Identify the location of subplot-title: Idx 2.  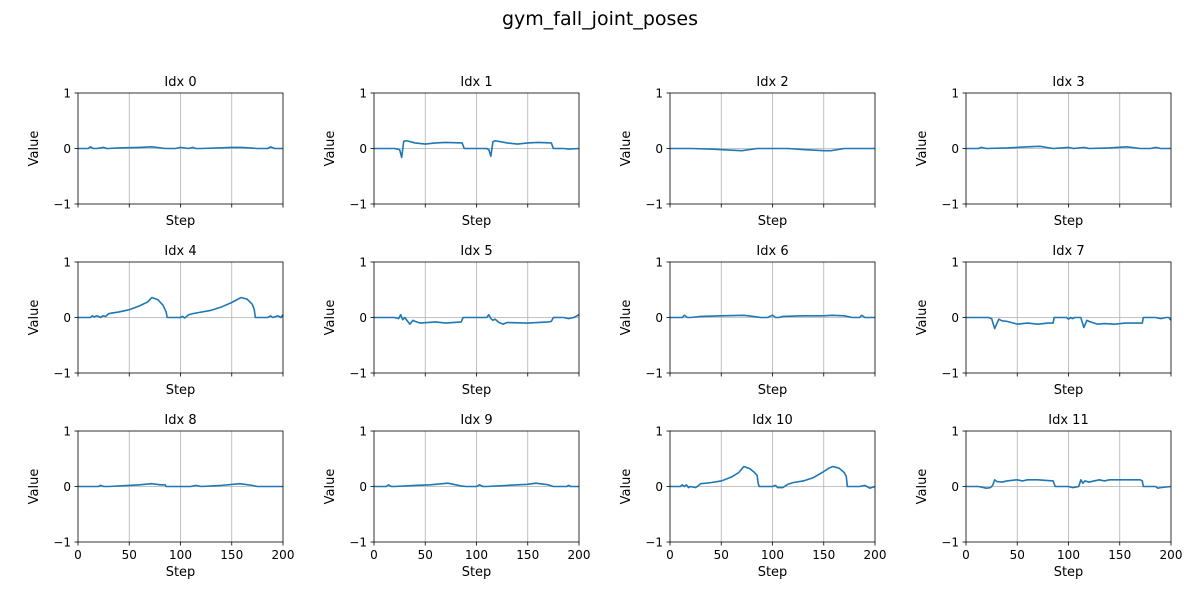
(772, 82).